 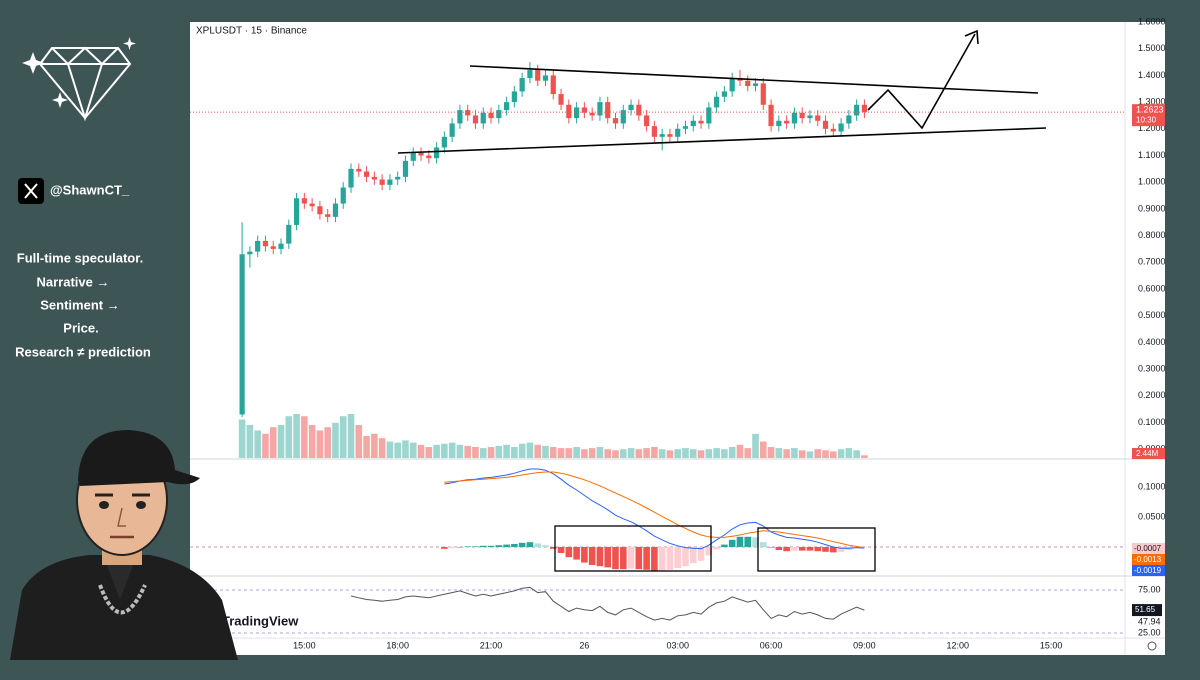 What do you see at coordinates (1152, 422) in the screenshot?
I see `y-tick-label: 0.1000` at bounding box center [1152, 422].